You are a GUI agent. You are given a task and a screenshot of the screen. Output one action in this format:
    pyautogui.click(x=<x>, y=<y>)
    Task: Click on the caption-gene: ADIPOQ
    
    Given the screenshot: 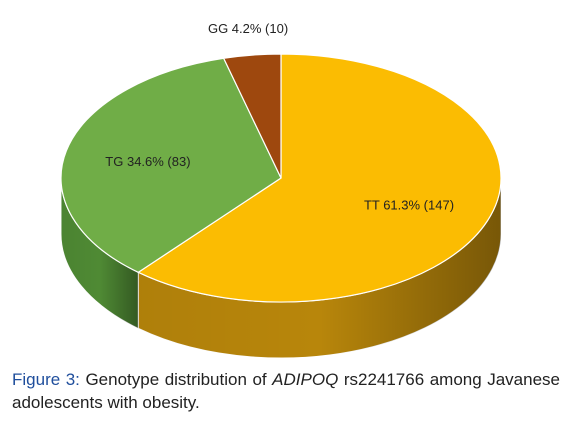 What is the action you would take?
    pyautogui.click(x=305, y=379)
    